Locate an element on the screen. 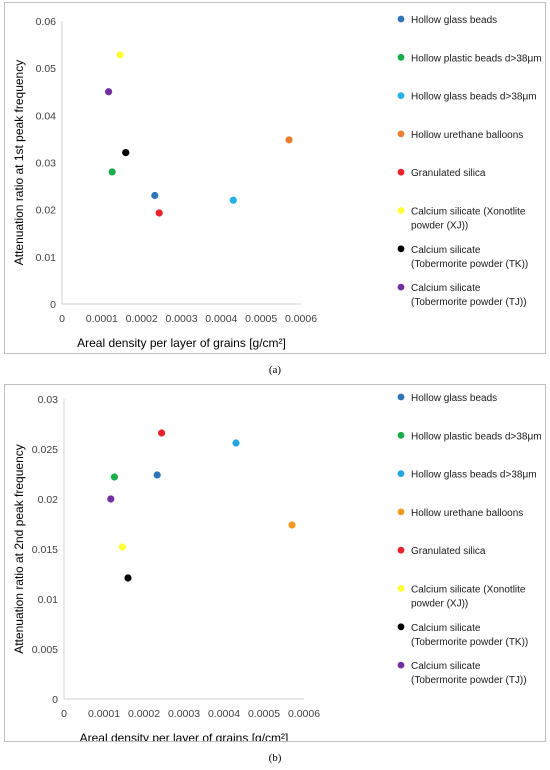  y-tick-label: 0.06 is located at coordinates (46, 22).